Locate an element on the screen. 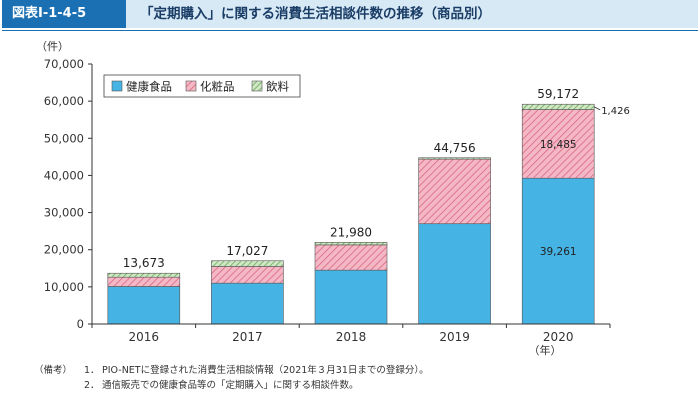 The width and height of the screenshot is (700, 408). y-tick-label: 50,000 is located at coordinates (64, 138).